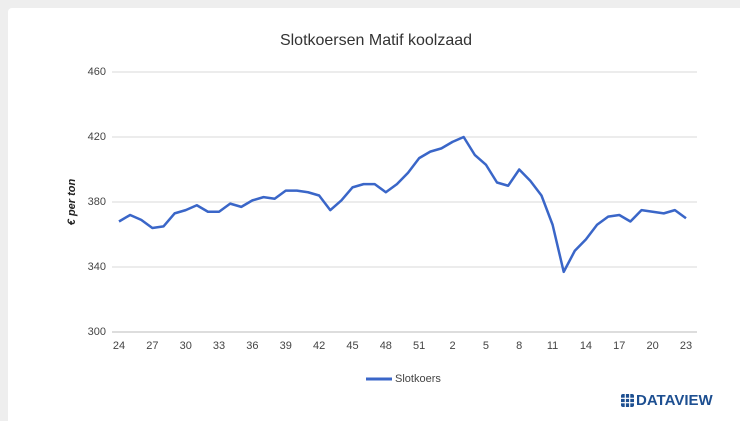  I want to click on x-tick-label: 23, so click(686, 346).